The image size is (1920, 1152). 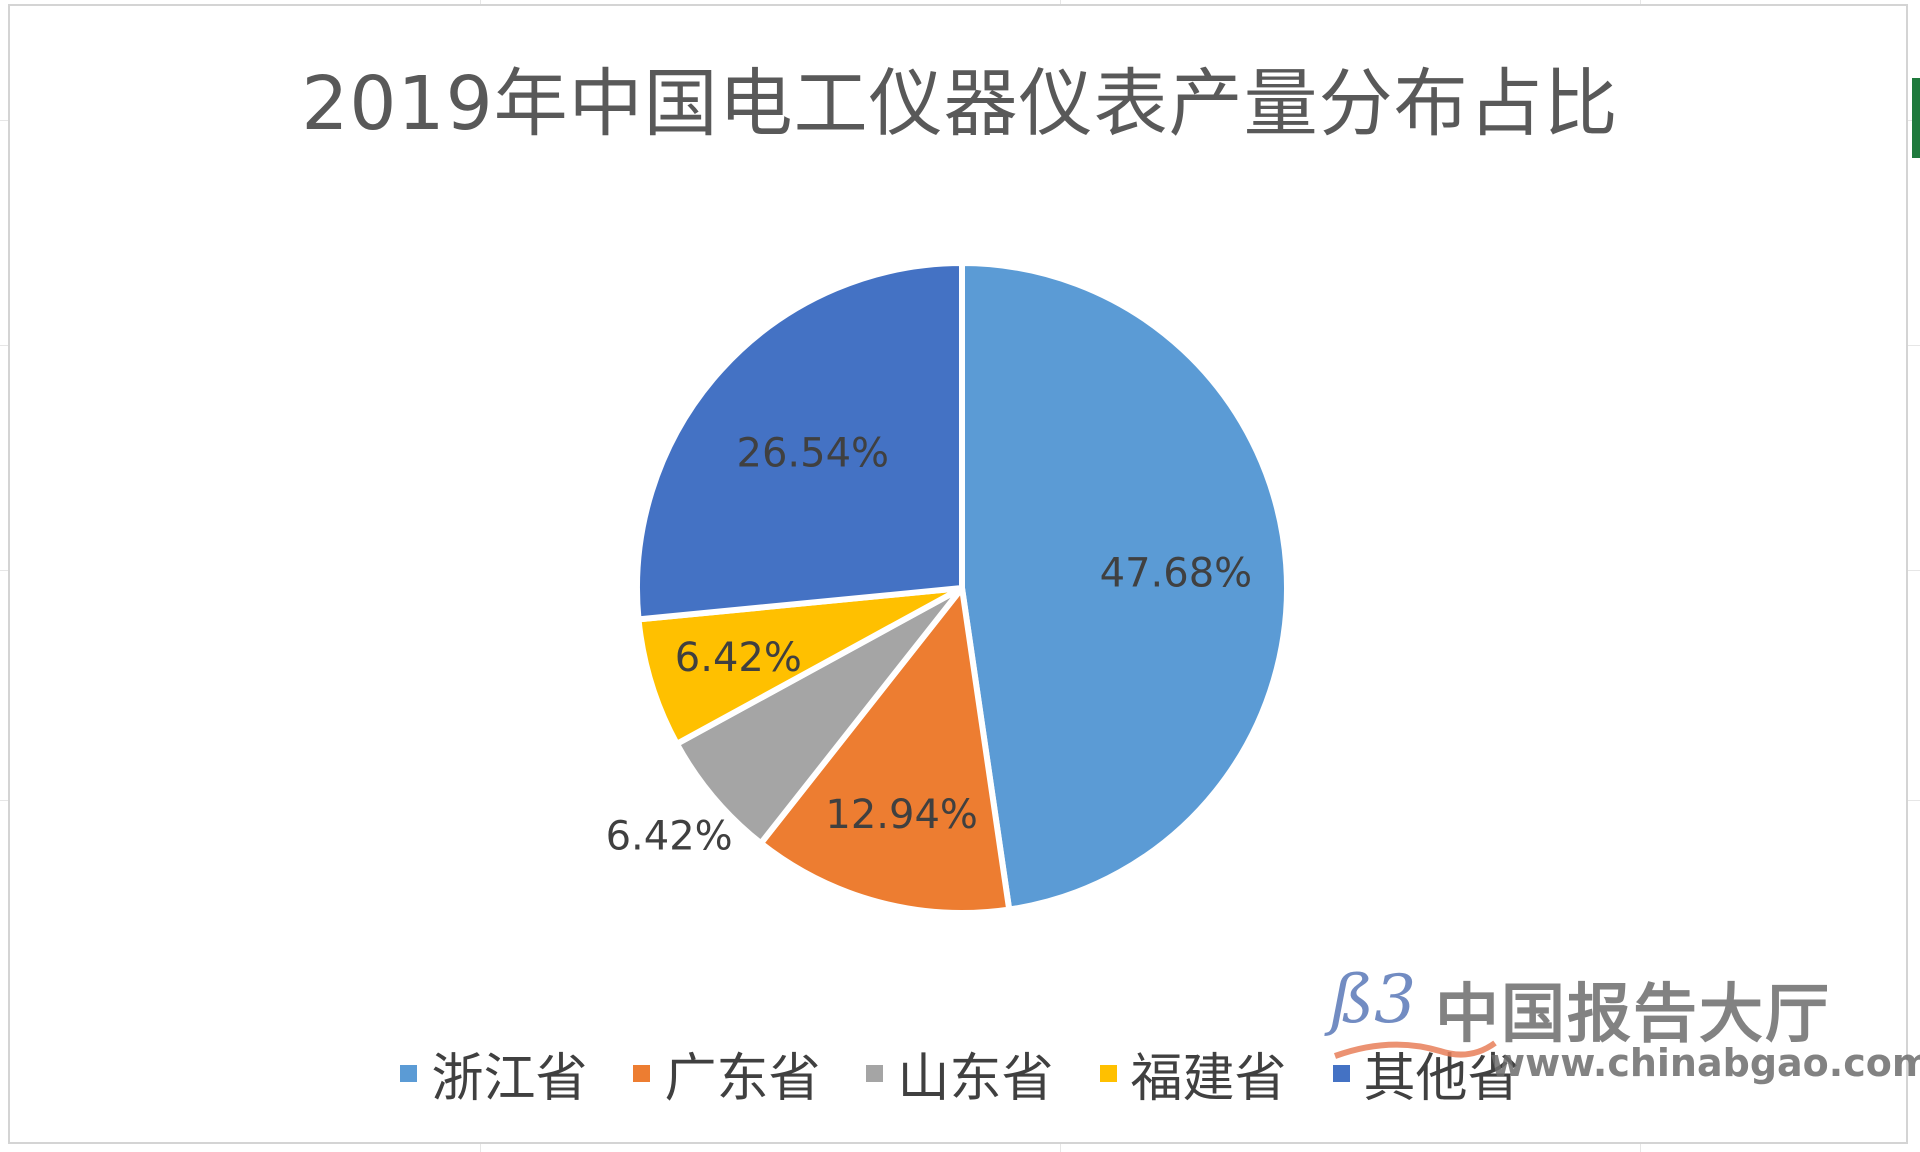 What do you see at coordinates (1916, 118) in the screenshot?
I see `sheet-selection-edge` at bounding box center [1916, 118].